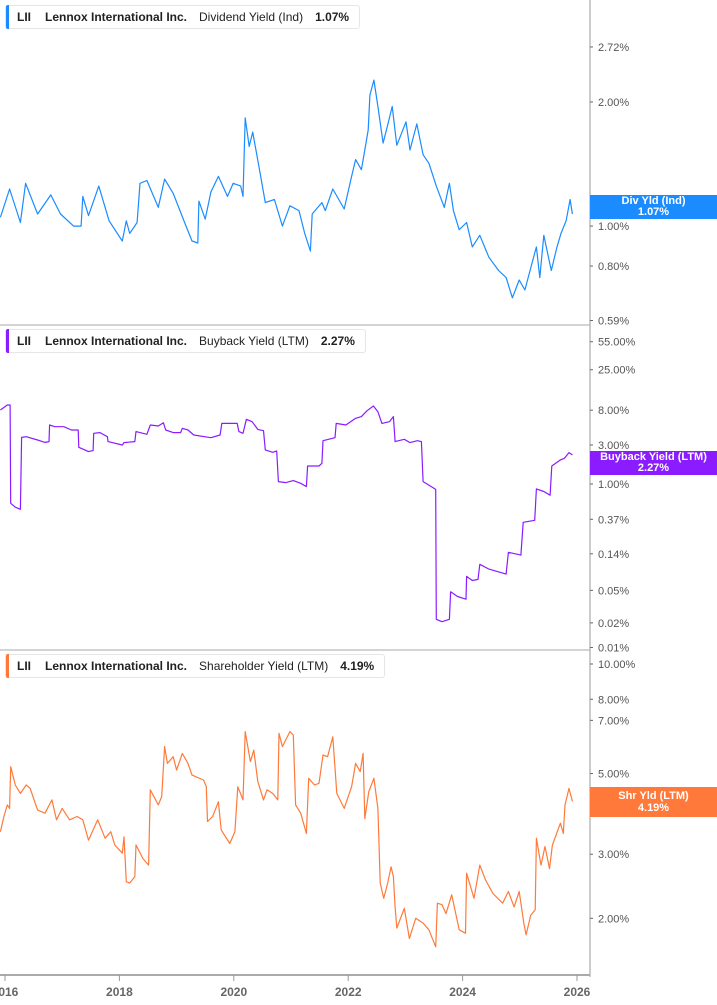 This screenshot has width=717, height=1005. What do you see at coordinates (337, 341) in the screenshot?
I see `legend-value: 2.27%` at bounding box center [337, 341].